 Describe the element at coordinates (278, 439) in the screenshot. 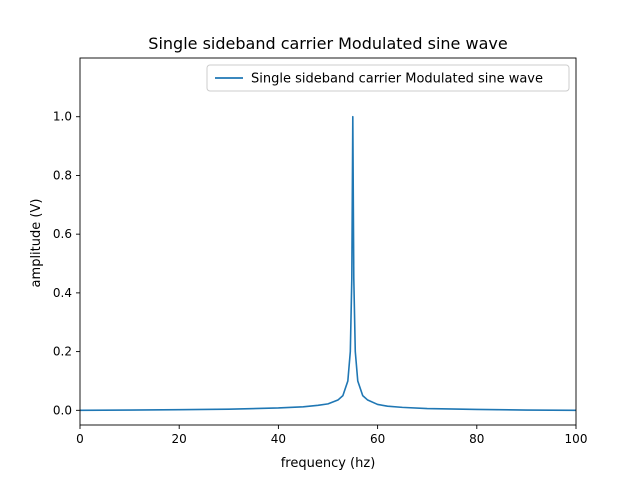

I see `x-tick-label: 40` at that location.